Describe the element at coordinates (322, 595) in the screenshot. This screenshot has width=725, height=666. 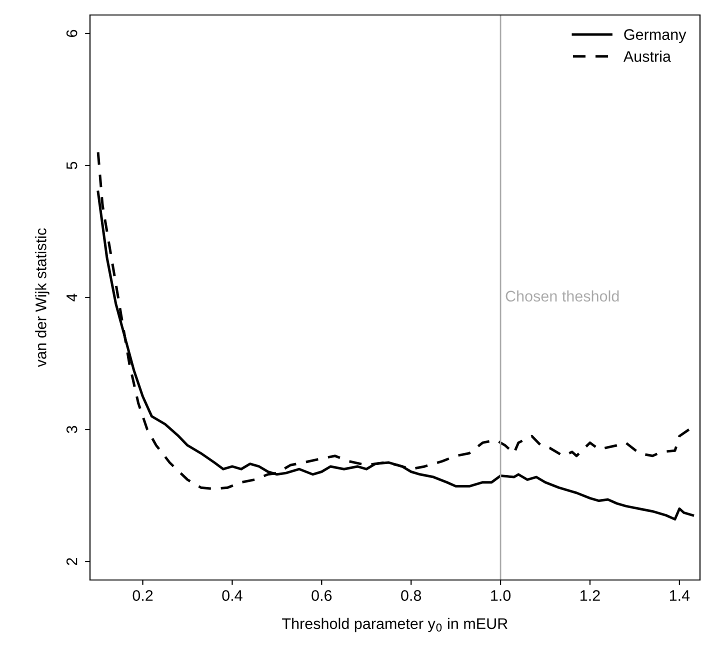
I see `x-tick-label: 0.6` at that location.